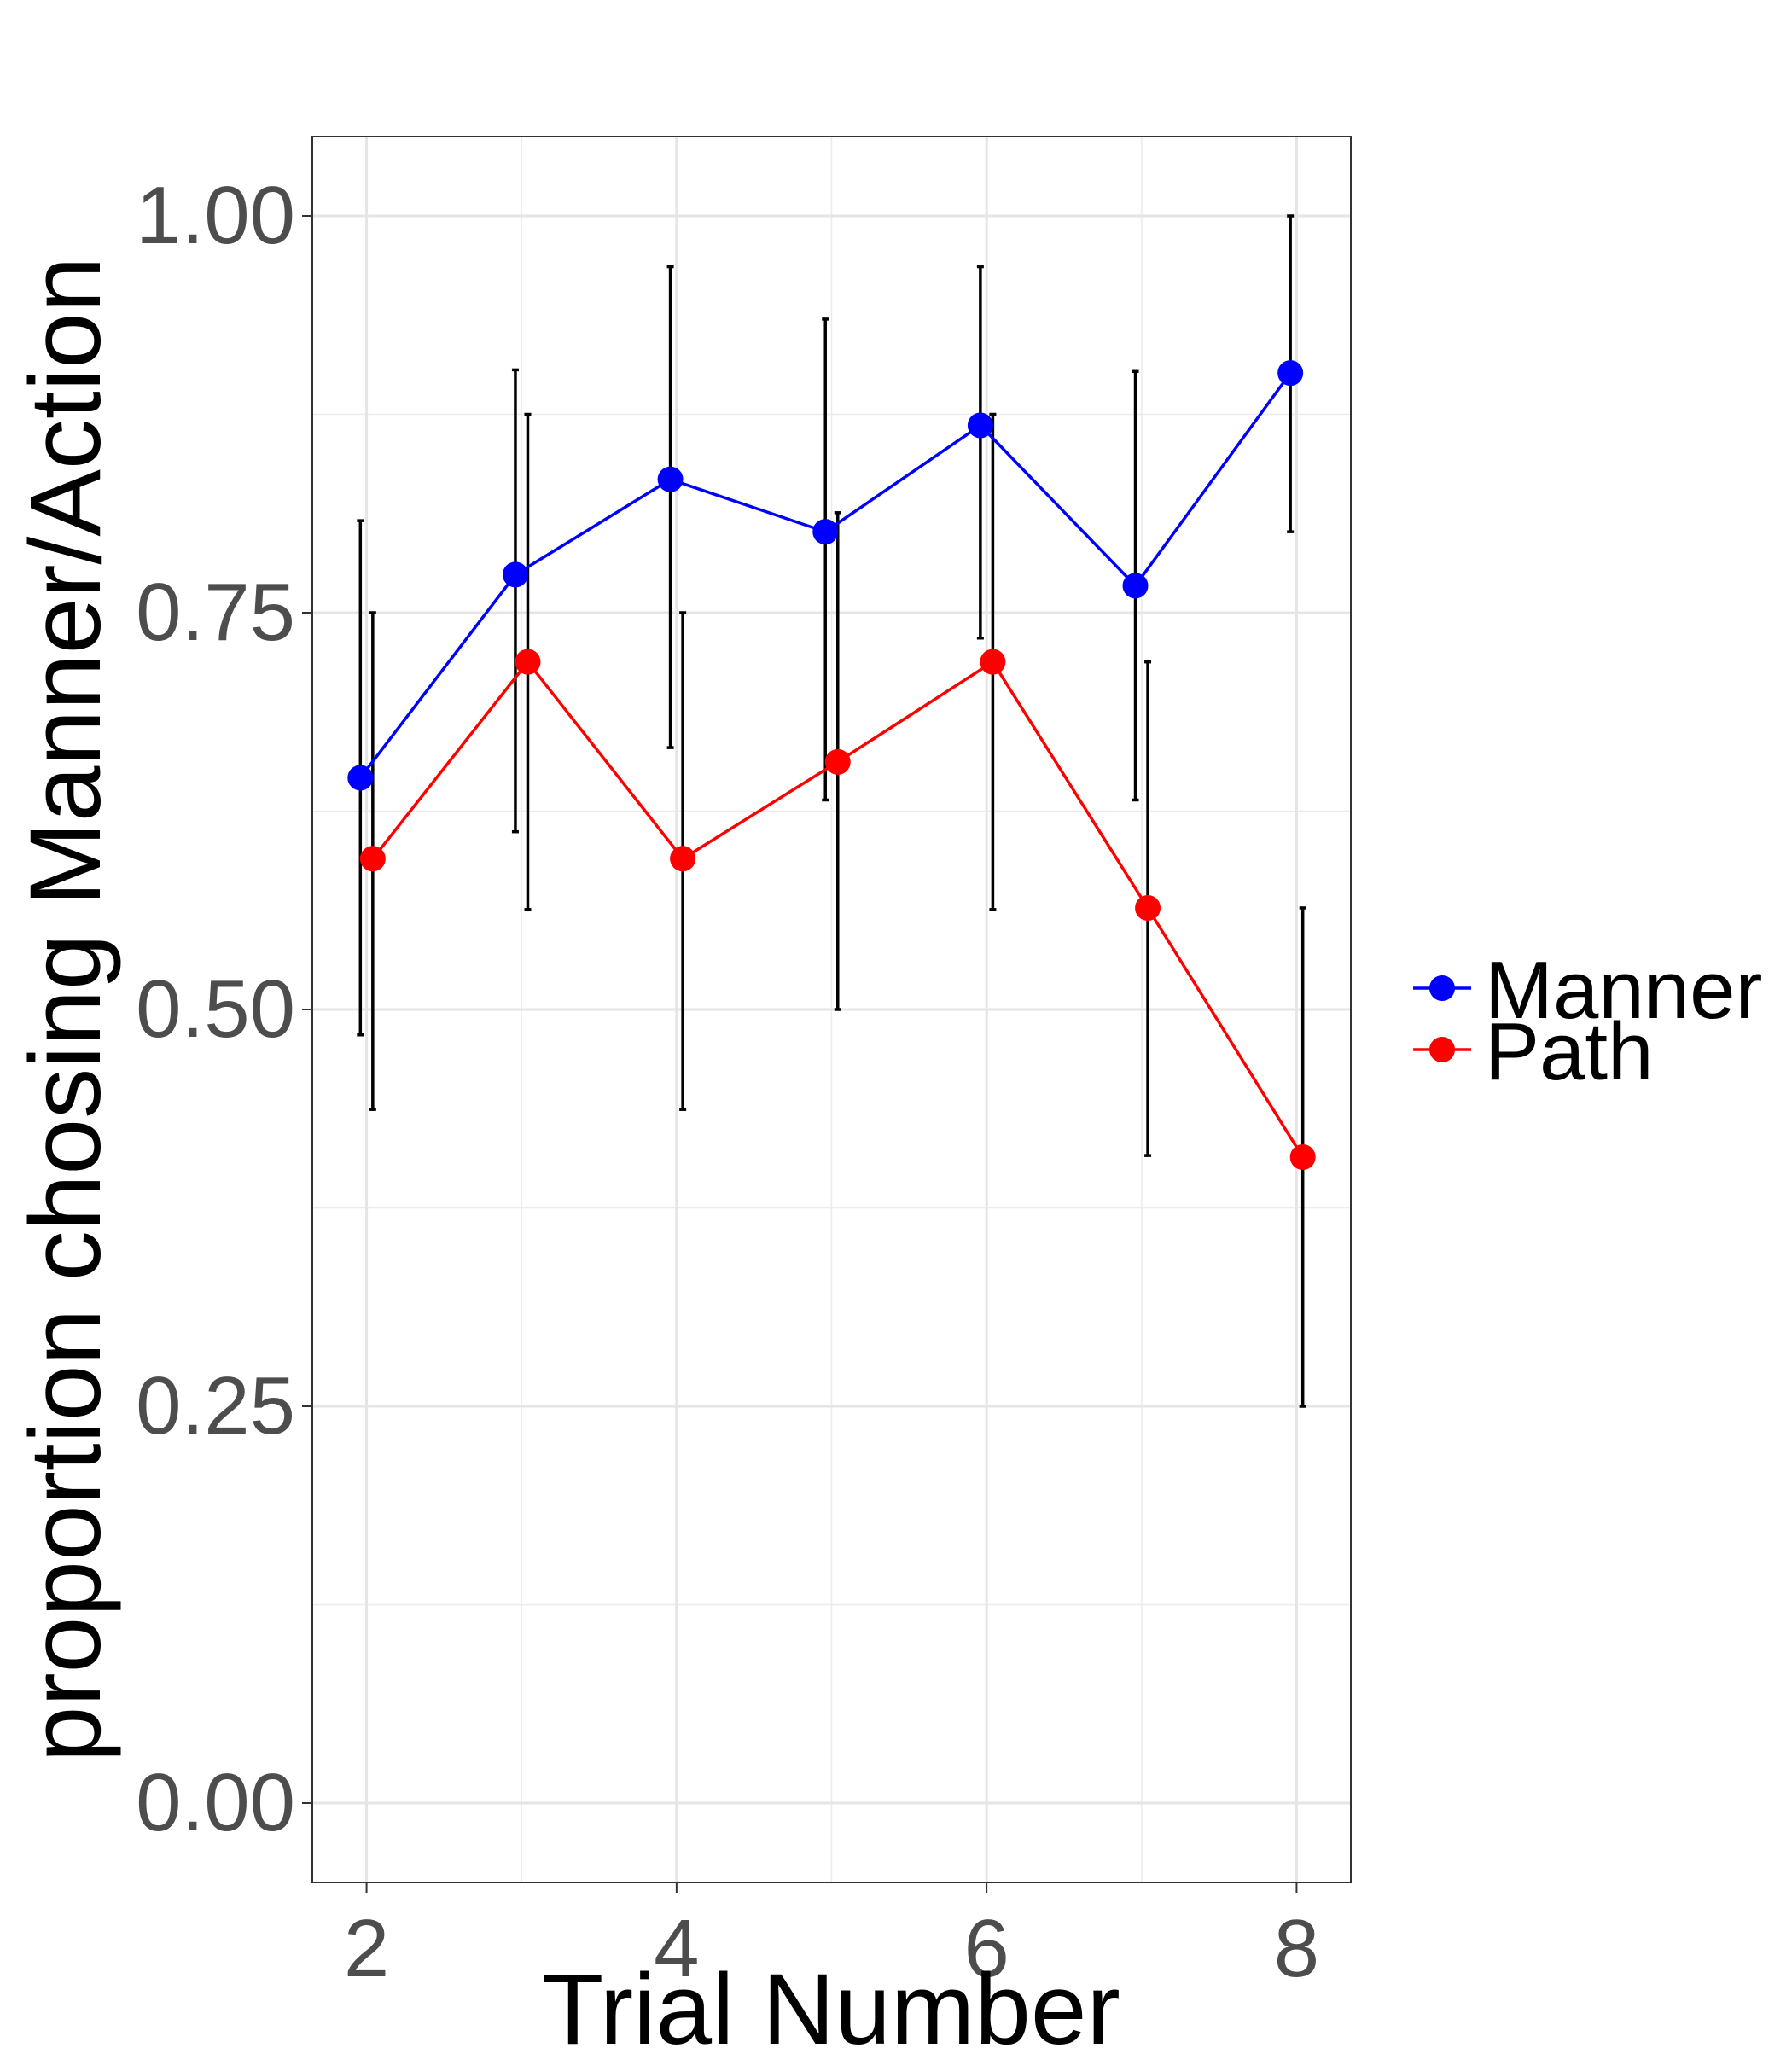 Image resolution: width=1792 pixels, height=2048 pixels. Describe the element at coordinates (986, 1949) in the screenshot. I see `x-tick-label: 6` at that location.